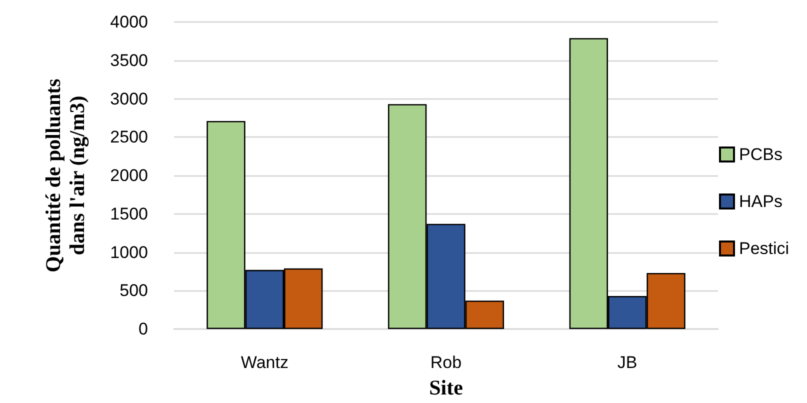  I want to click on y-tick-label: 2500, so click(129, 137).